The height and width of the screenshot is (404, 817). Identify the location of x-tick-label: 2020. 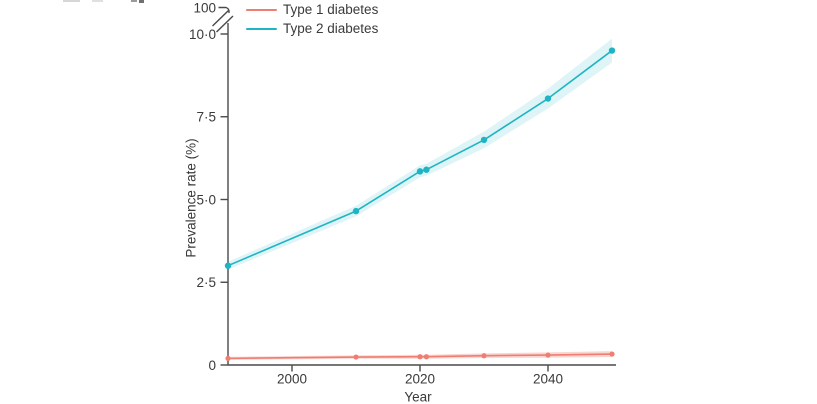
(420, 379).